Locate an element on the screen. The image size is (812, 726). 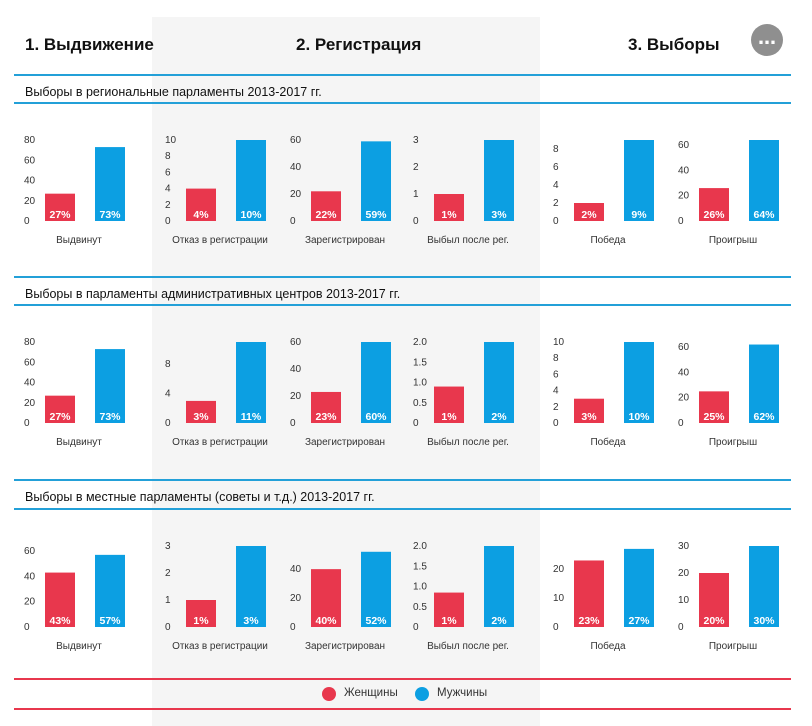
bar-chart-2-4: 0 0.5 1.0 1.5 2.0 1% 2% Выбыл после рег. is located at coordinates (463, 392).